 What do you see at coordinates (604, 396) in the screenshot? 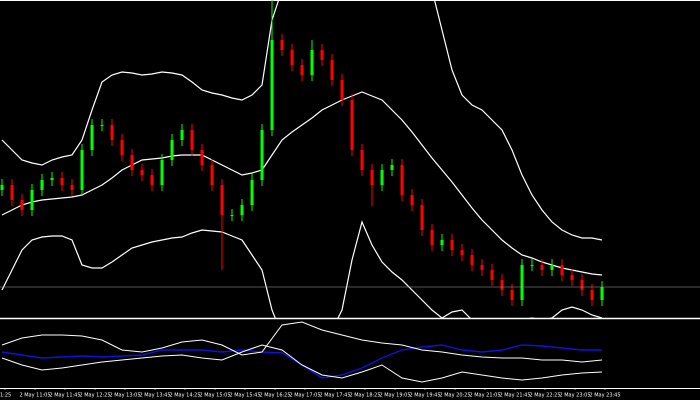
I see `x-tick-label: 2 May 23:45` at bounding box center [604, 396].